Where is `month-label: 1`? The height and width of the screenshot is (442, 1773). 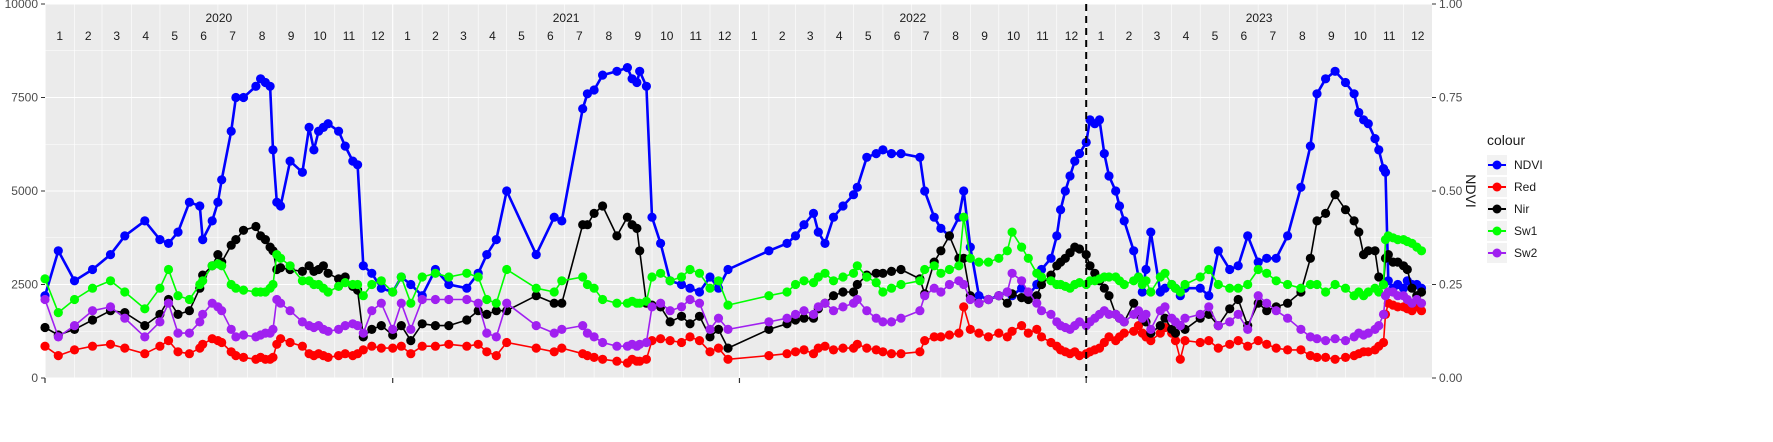 month-label: 1 is located at coordinates (407, 36).